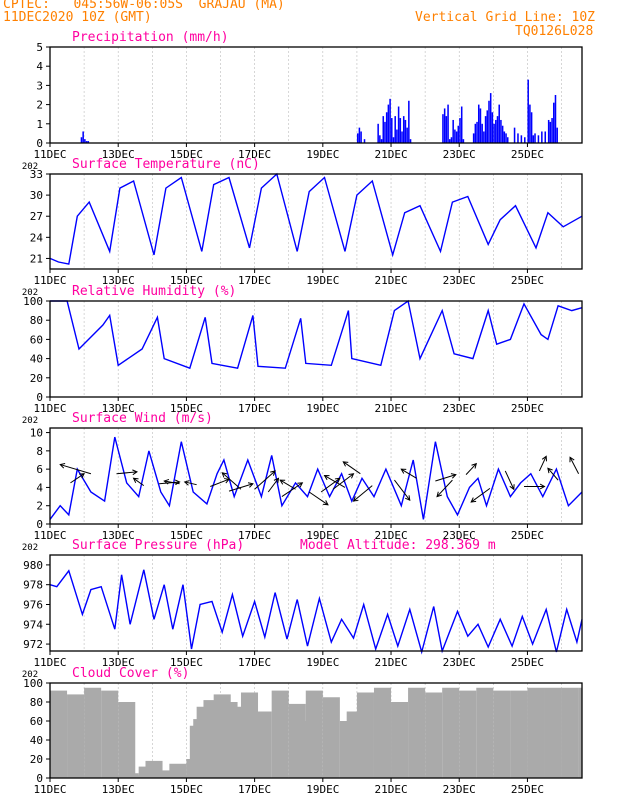  What do you see at coordinates (130, 673) in the screenshot?
I see `panel-title: Cloud Cover (%)` at bounding box center [130, 673].